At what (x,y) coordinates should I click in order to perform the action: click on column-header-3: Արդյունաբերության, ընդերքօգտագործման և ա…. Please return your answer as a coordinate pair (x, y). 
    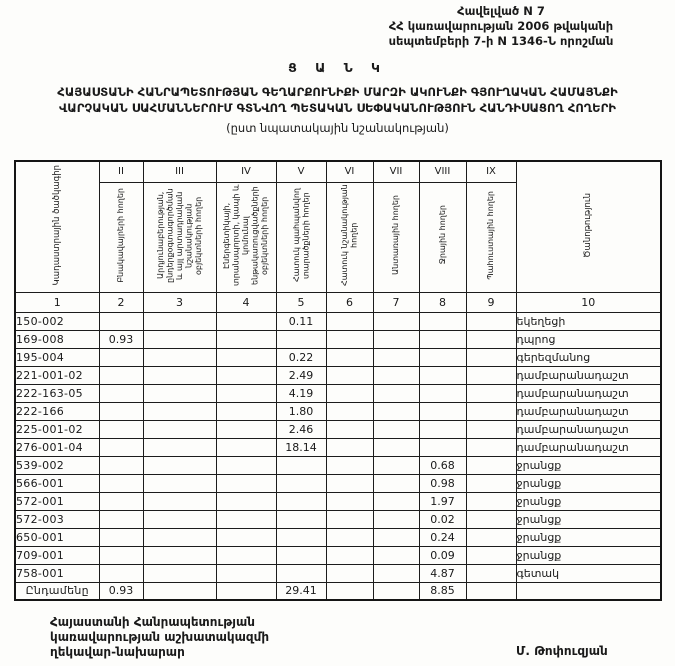
    Looking at the image, I should click on (179, 237).